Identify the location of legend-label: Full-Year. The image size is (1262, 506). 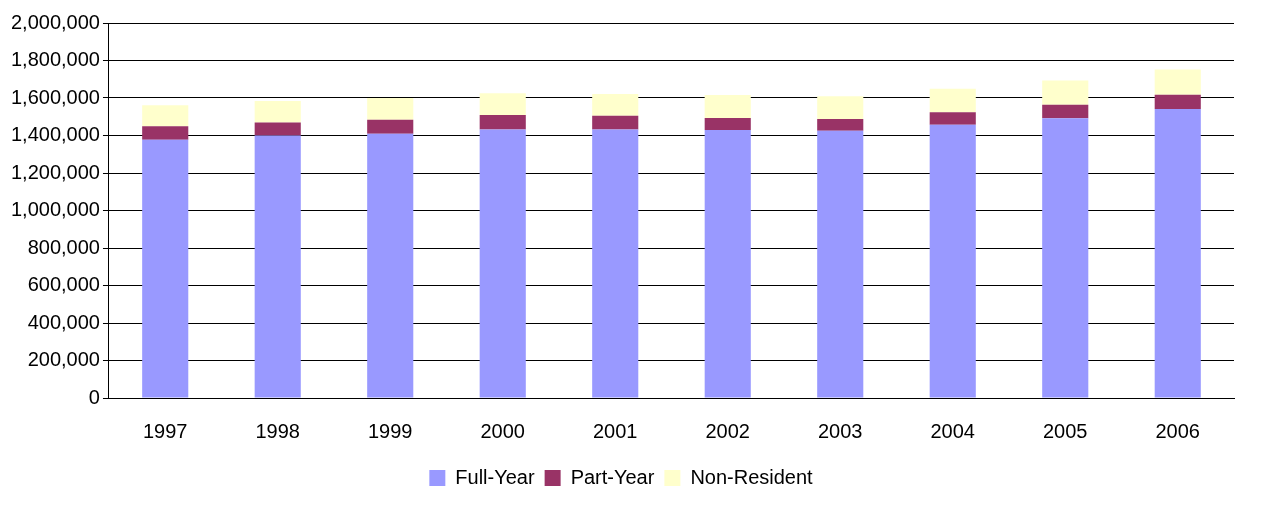
(495, 476).